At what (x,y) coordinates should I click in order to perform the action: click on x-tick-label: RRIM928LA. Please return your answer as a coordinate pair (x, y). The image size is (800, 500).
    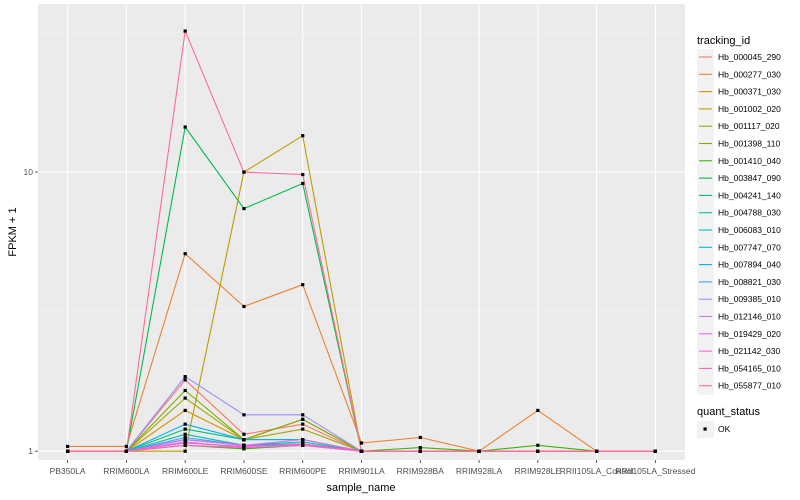
    Looking at the image, I should click on (479, 471).